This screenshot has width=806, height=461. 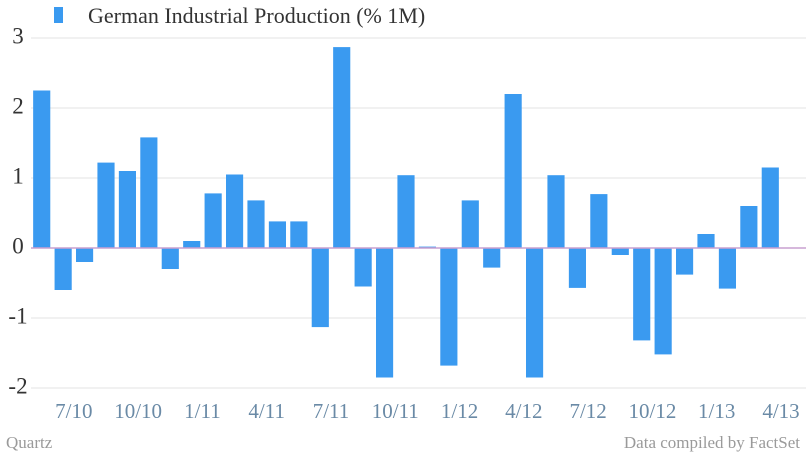 What do you see at coordinates (780, 411) in the screenshot?
I see `x-tick-label: 4/13` at bounding box center [780, 411].